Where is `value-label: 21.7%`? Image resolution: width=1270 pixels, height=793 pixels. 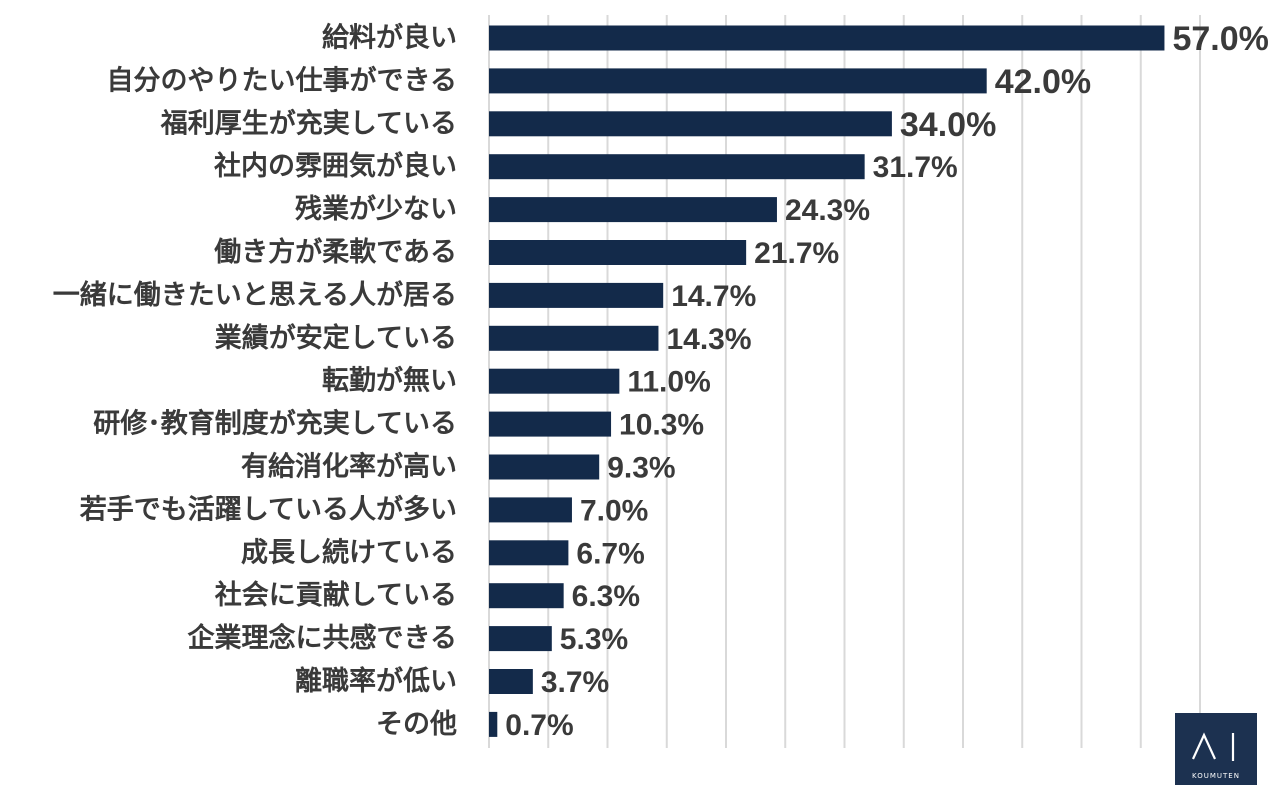
value-label: 21.7% is located at coordinates (796, 253).